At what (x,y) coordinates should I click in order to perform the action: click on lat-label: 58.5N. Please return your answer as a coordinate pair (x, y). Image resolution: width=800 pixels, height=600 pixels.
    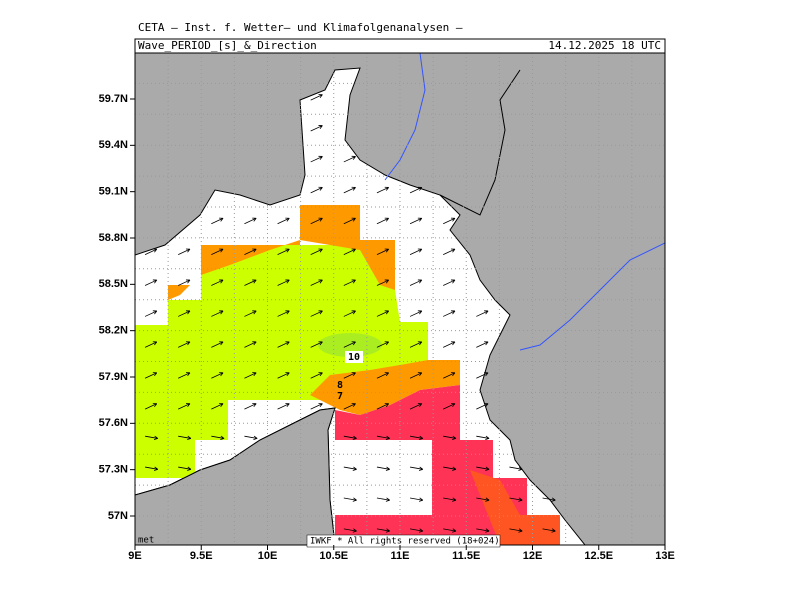
    Looking at the image, I should click on (113, 284).